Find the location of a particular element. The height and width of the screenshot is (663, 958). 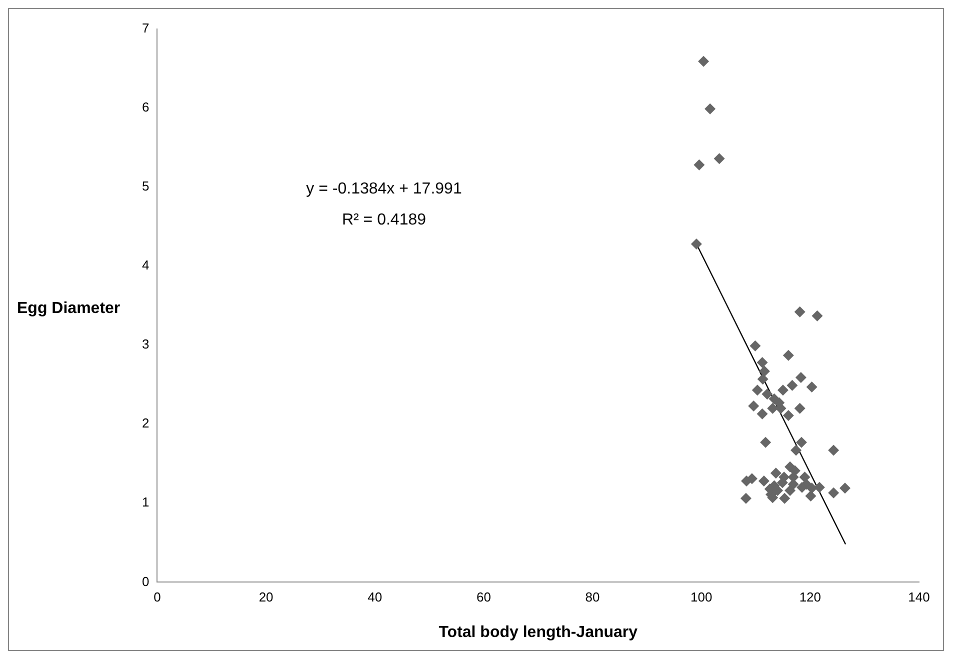

annotation: y = -0.1384x + 17.991 is located at coordinates (384, 189).